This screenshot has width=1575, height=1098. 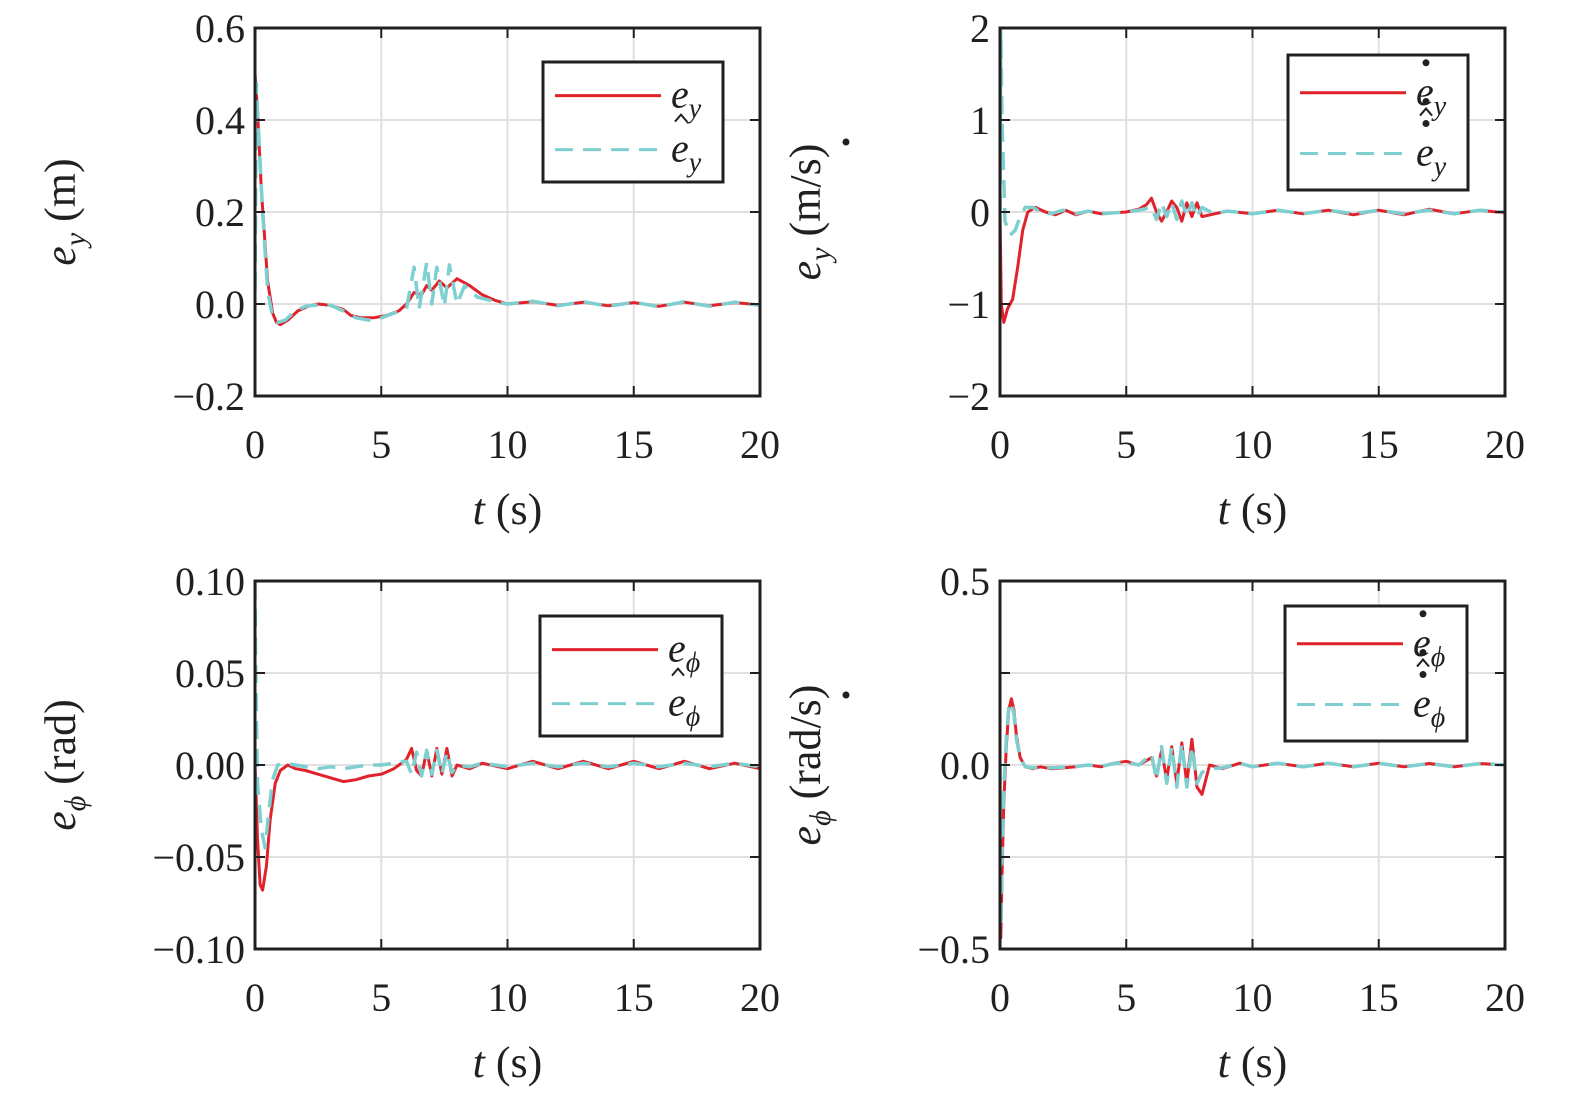 I want to click on y-axis-label: eϕ (rad/s), so click(x=809, y=765).